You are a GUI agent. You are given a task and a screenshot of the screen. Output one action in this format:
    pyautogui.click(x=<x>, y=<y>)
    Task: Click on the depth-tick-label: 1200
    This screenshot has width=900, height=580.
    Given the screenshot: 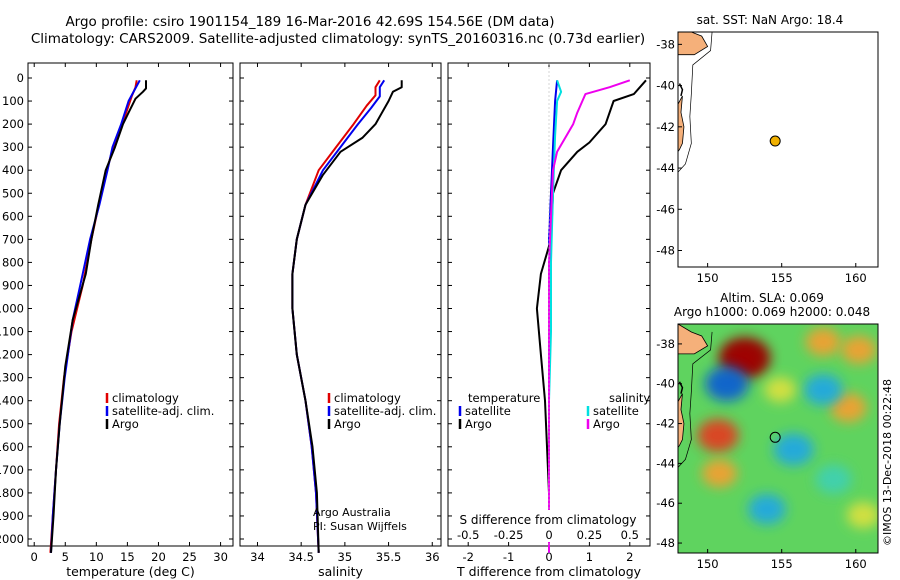 What is the action you would take?
    pyautogui.click(x=12, y=355)
    